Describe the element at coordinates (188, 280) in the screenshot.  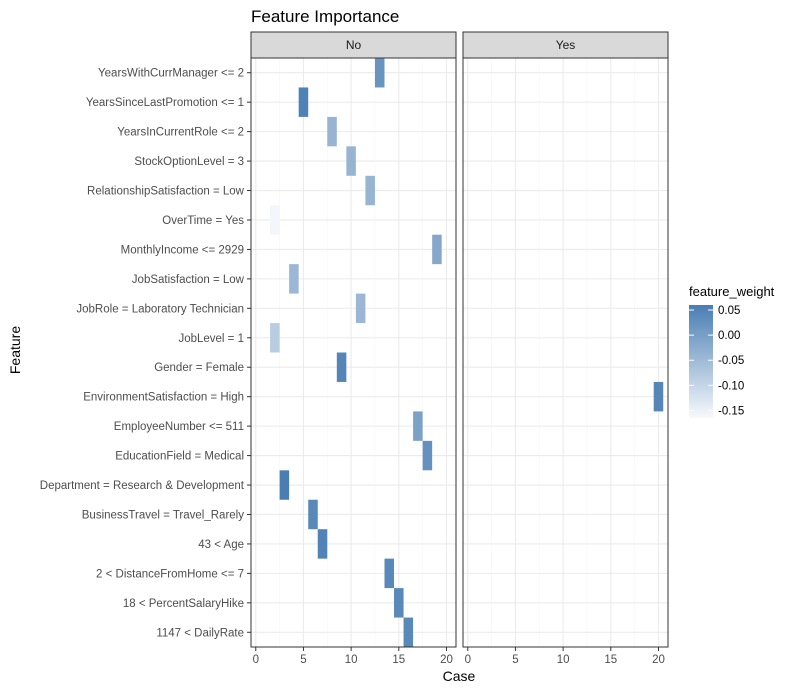
I see `y-tick-label: JobSatisfaction = Low` at that location.